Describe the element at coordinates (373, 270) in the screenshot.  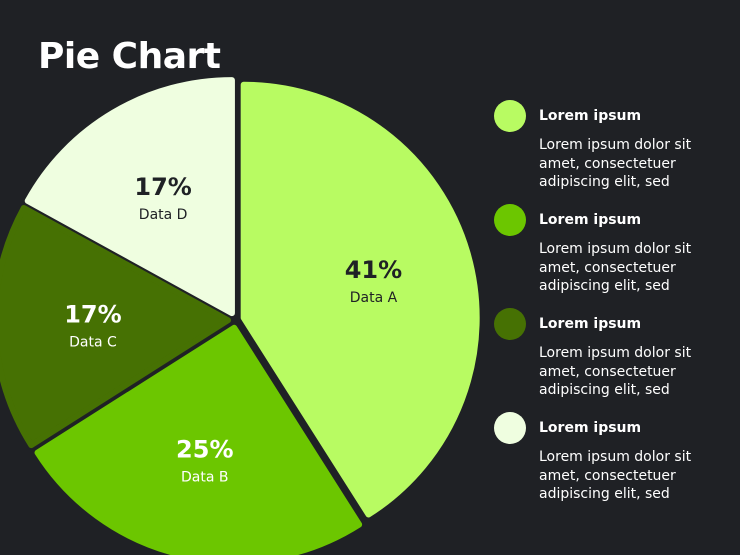
I see `slice-percent-label: 41%` at that location.